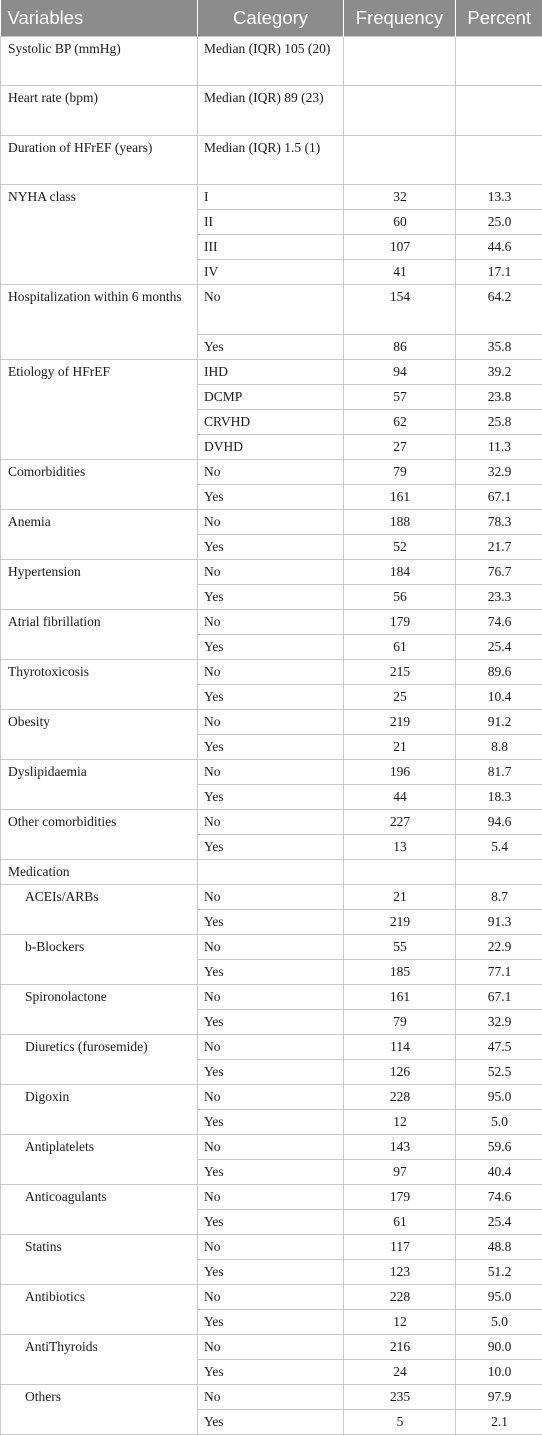 This screenshot has width=542, height=1435. I want to click on variable-cell: Antibiotics, so click(99, 1309).